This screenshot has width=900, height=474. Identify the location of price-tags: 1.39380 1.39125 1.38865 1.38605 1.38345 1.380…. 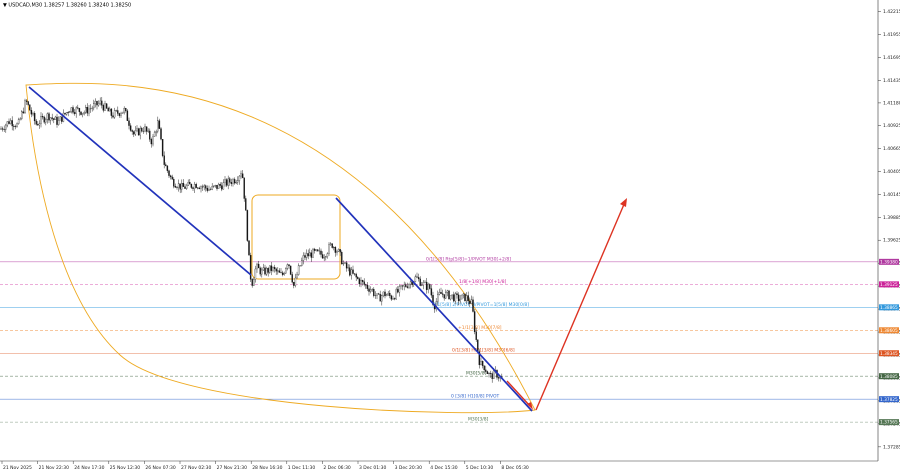
(889, 342).